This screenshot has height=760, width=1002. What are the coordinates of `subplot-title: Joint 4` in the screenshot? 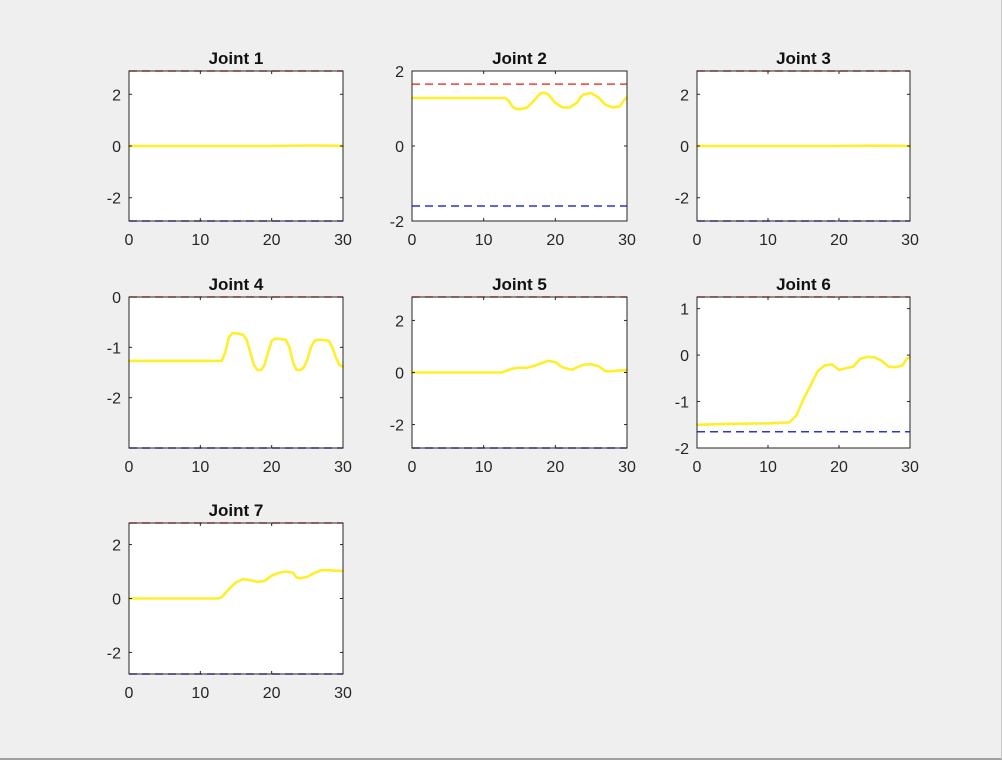 It's located at (236, 284).